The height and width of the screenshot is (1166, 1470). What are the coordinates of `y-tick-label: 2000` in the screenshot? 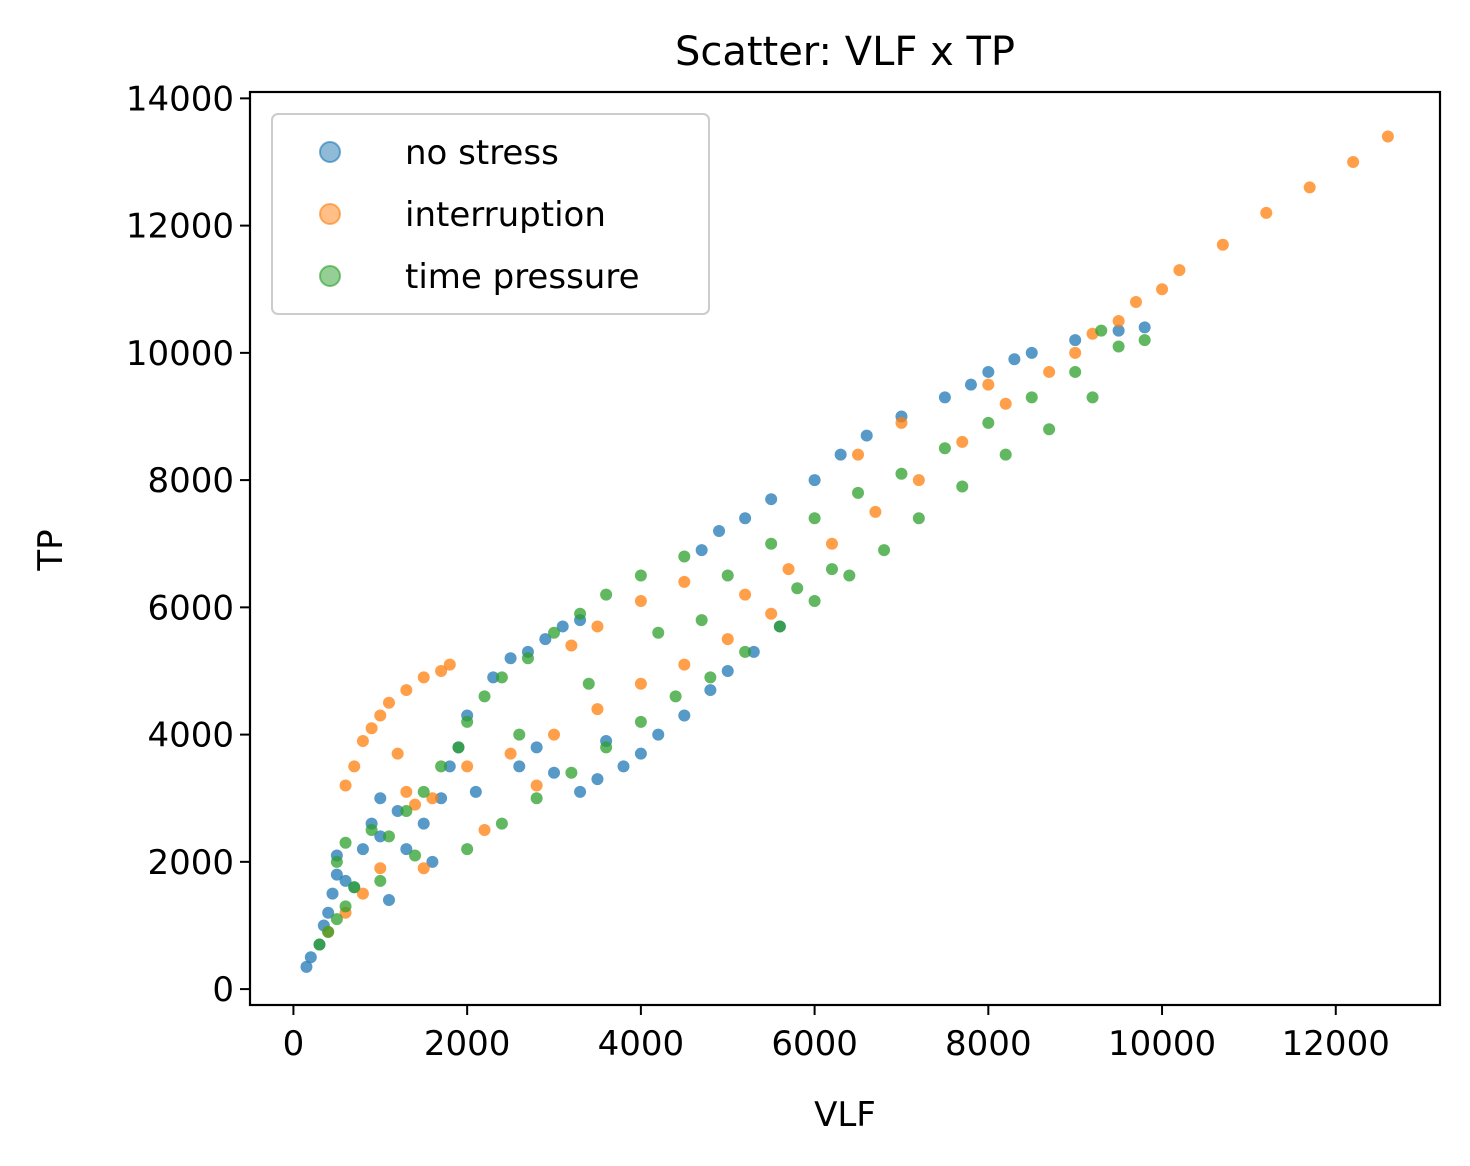 It's located at (190, 863).